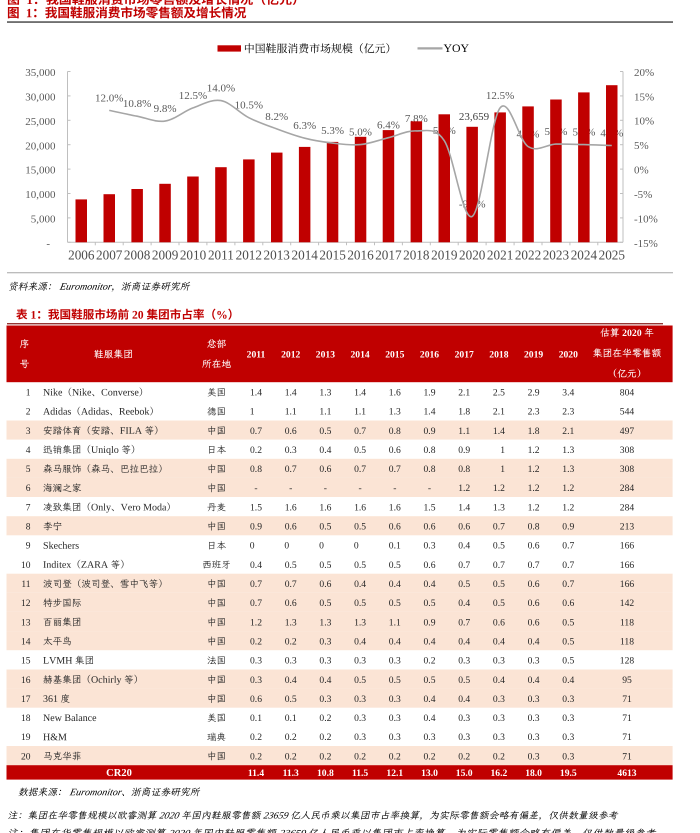  I want to click on svg-text: 10.8%, so click(137, 104).